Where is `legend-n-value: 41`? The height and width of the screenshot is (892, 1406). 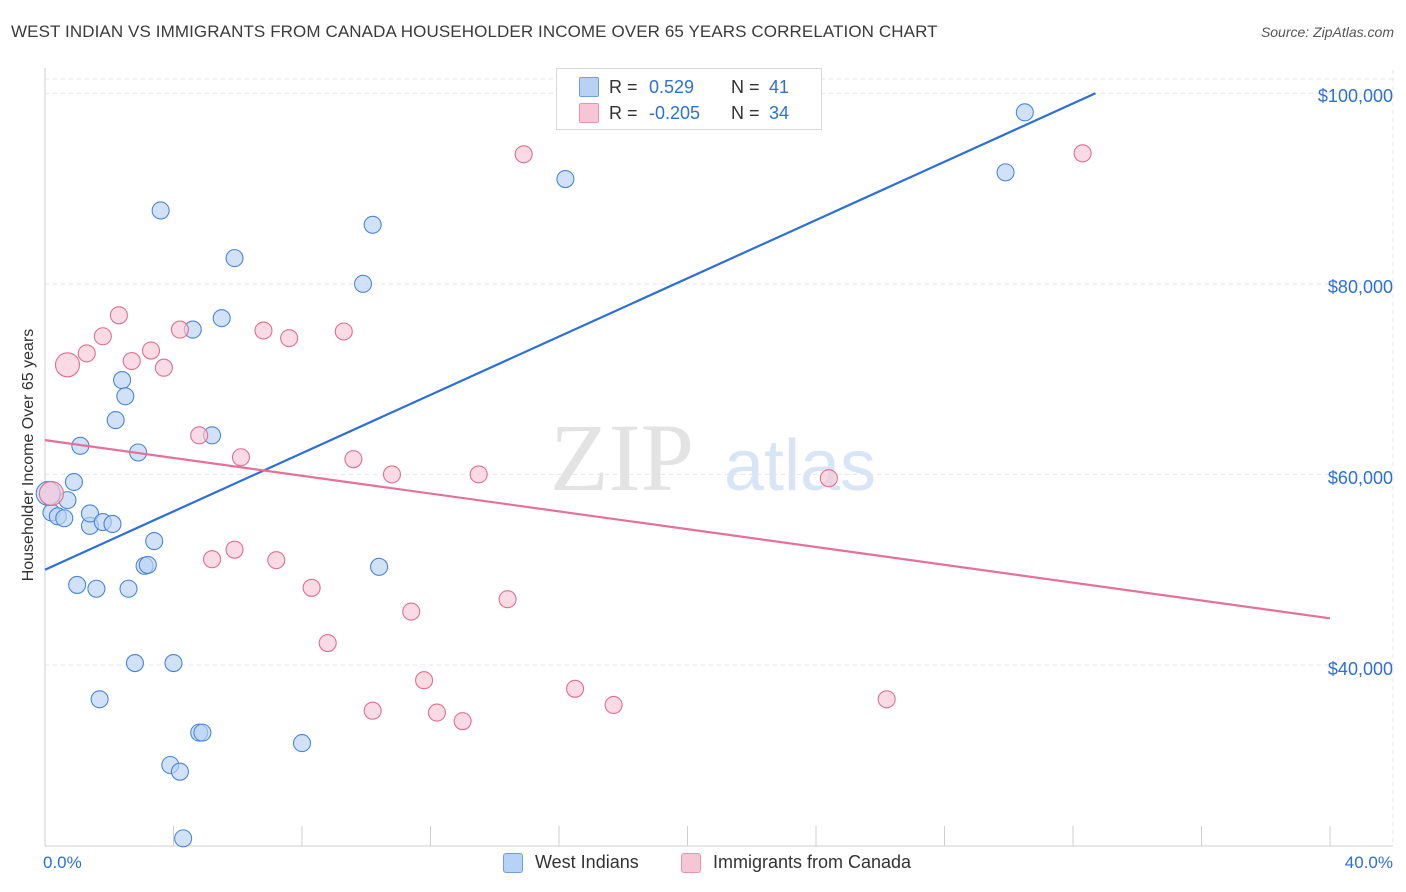
legend-n-value: 41 is located at coordinates (779, 86).